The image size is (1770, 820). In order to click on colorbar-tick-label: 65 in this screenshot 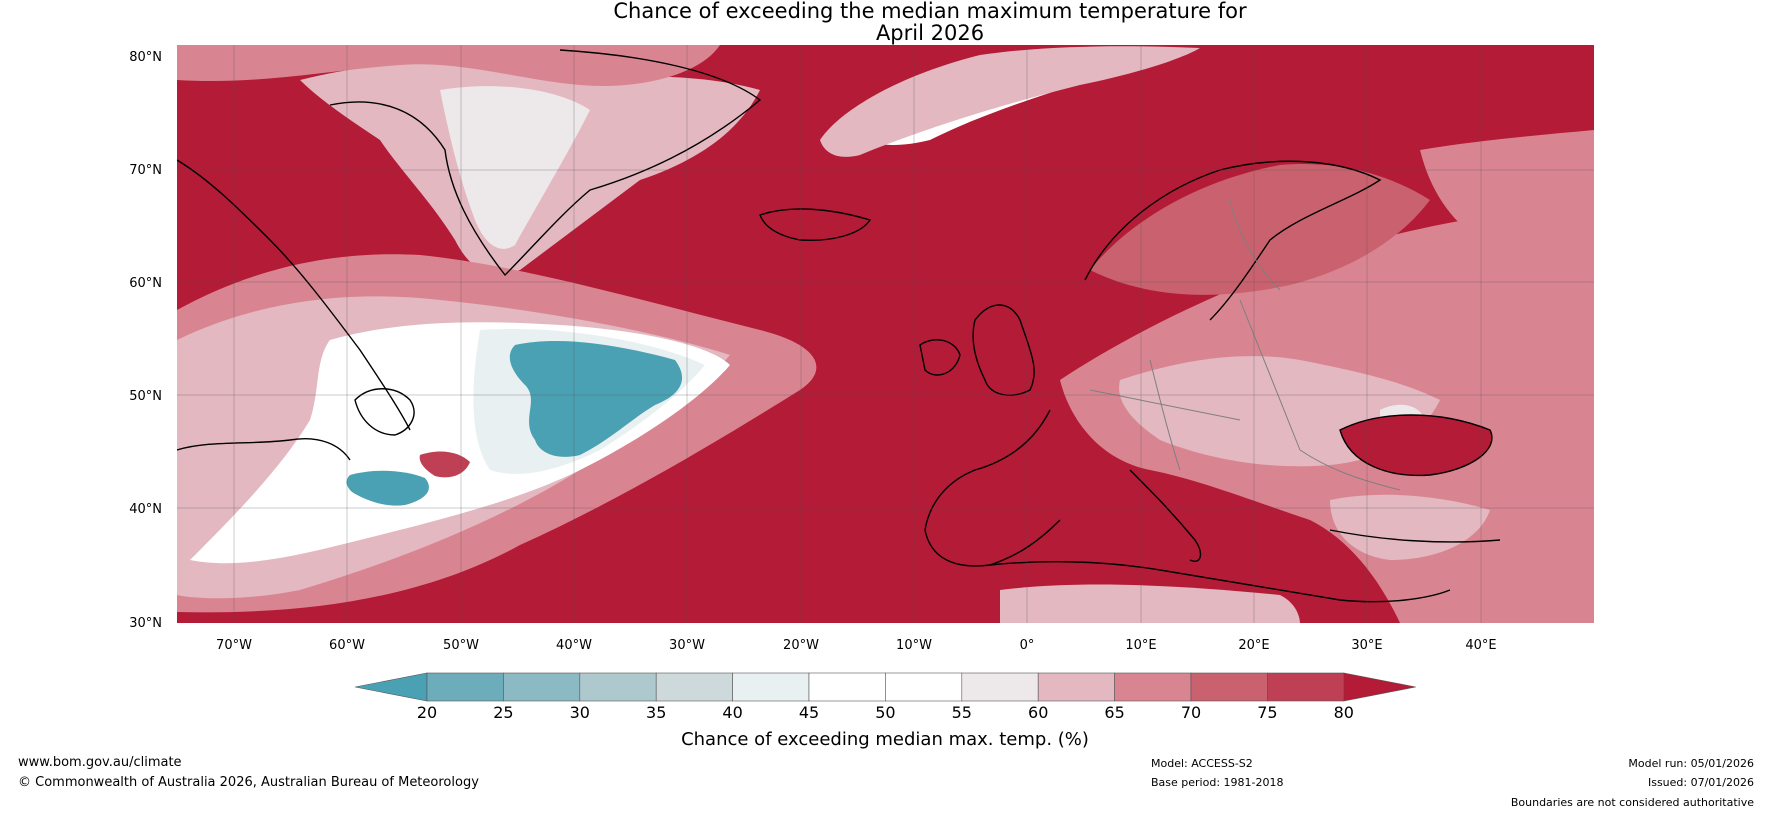, I will do `click(1114, 712)`.